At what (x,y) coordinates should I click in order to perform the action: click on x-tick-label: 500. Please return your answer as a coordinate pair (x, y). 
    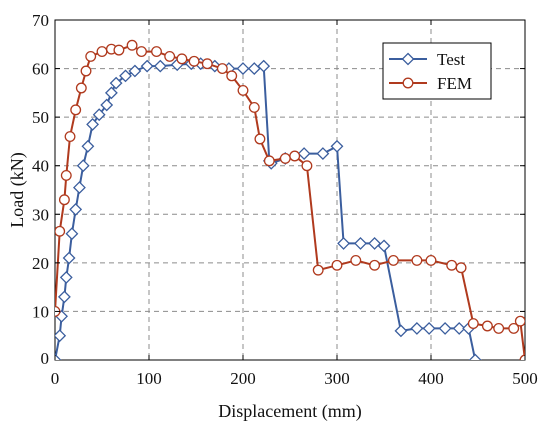
    Looking at the image, I should click on (525, 378).